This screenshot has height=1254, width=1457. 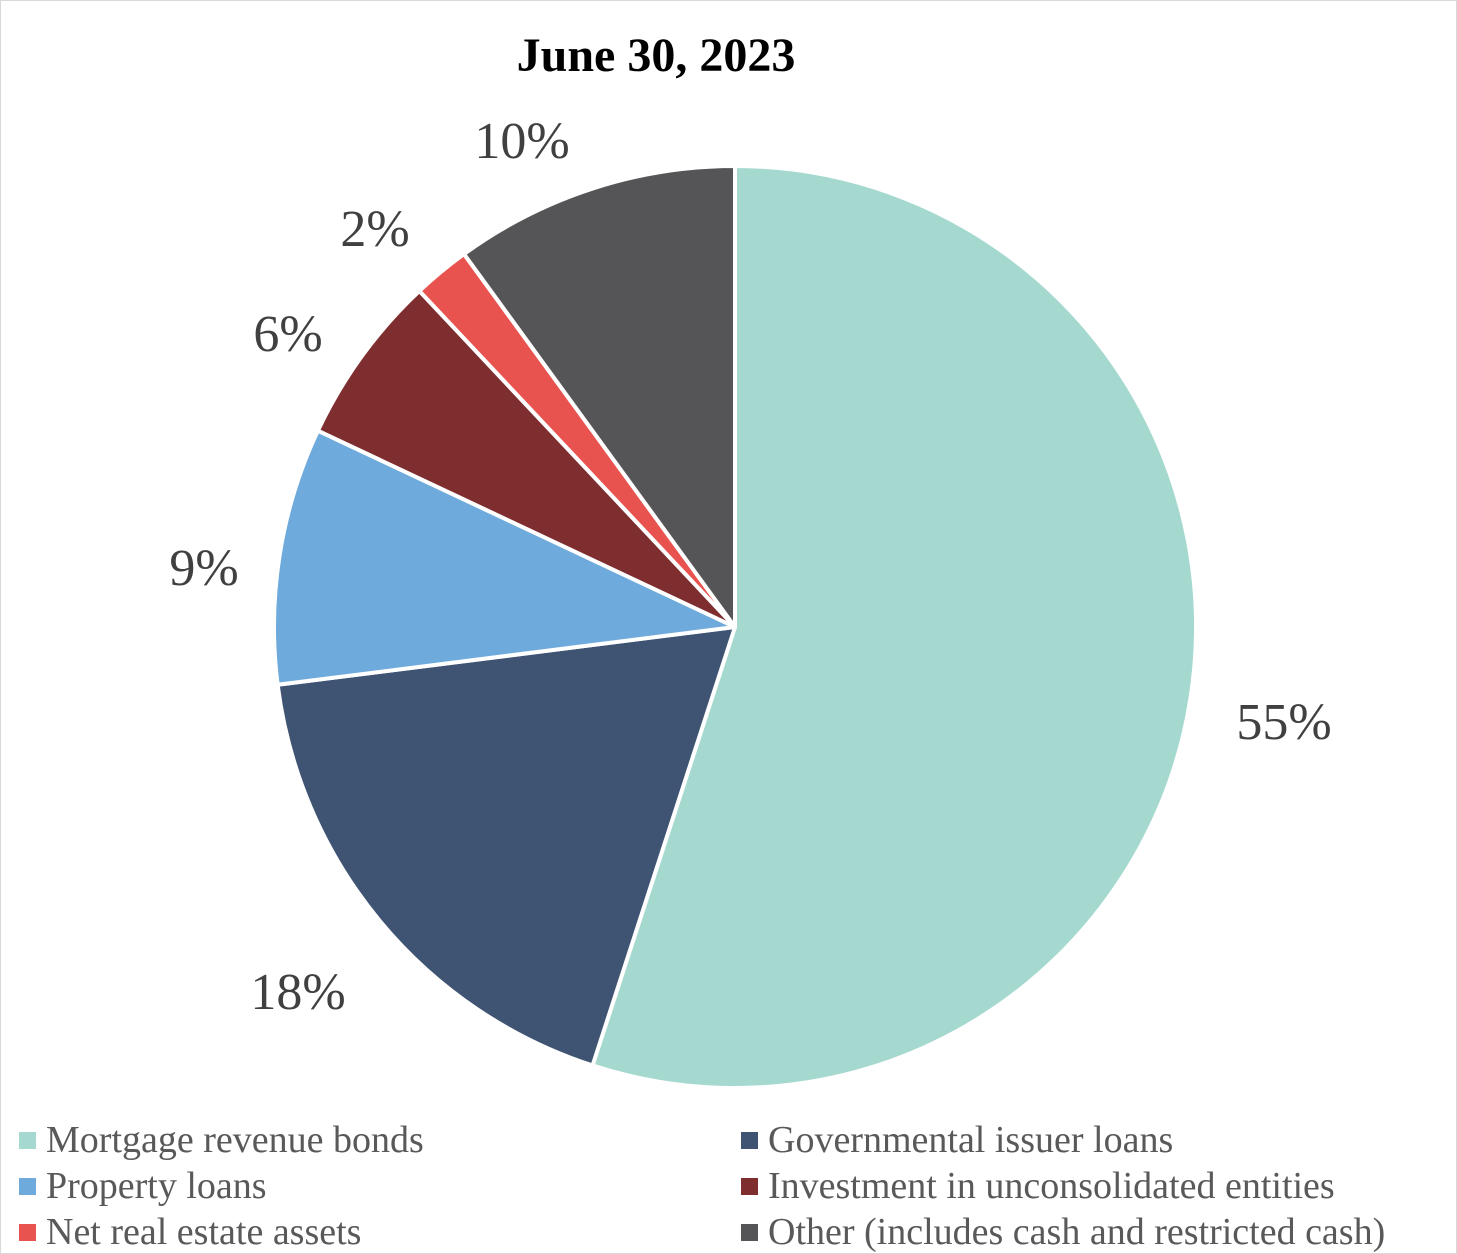 I want to click on pie-slice-other-includes-cash-and-restricted-cash, so click(x=599, y=396).